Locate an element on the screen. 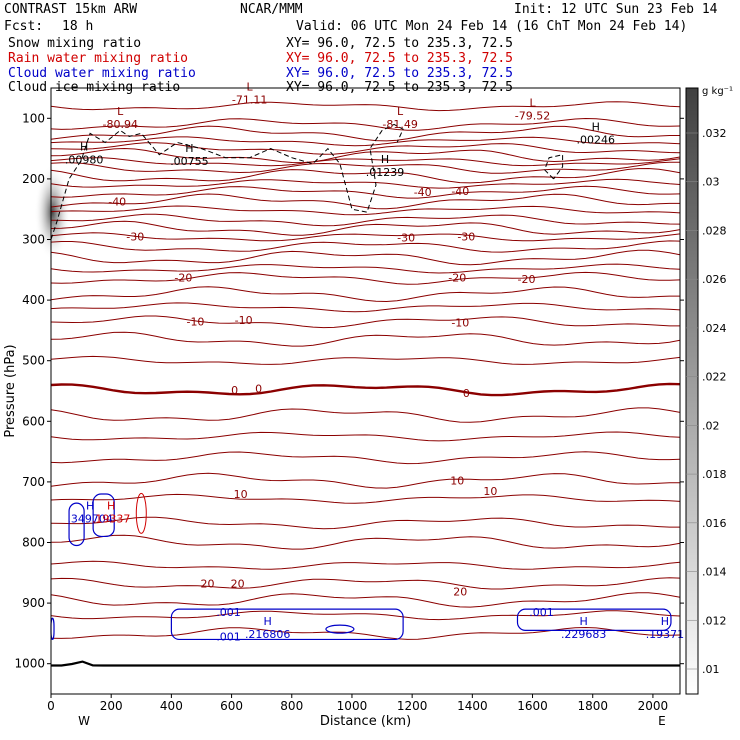  y-tick-label: 200 is located at coordinates (33, 179).